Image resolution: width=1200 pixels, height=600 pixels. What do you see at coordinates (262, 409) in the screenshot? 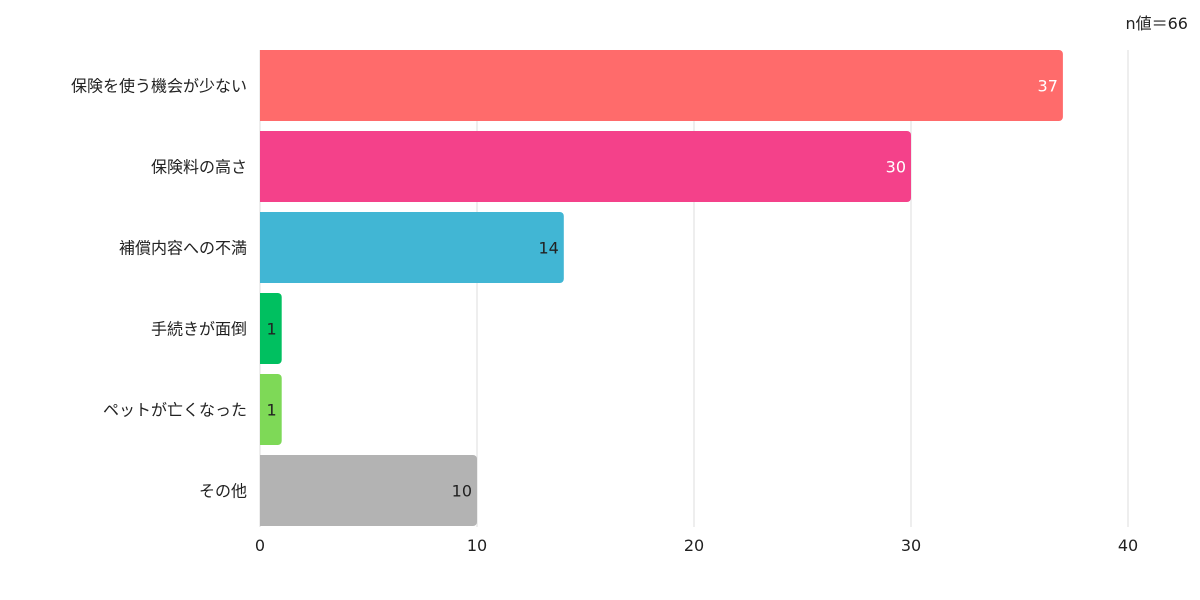
I see `bar-4-edge` at bounding box center [262, 409].